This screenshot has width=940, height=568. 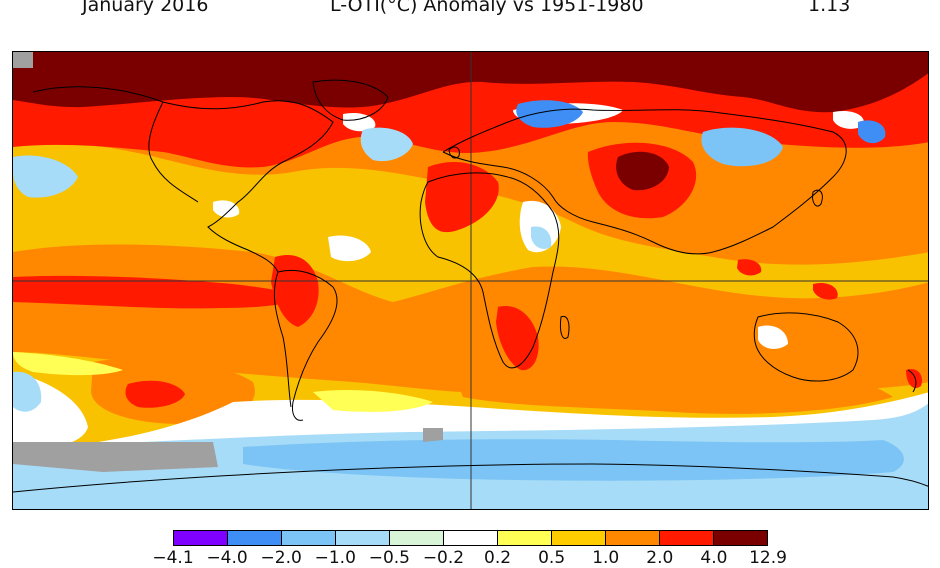 What do you see at coordinates (787, 279) in the screenshot?
I see `region-red-maritime` at bounding box center [787, 279].